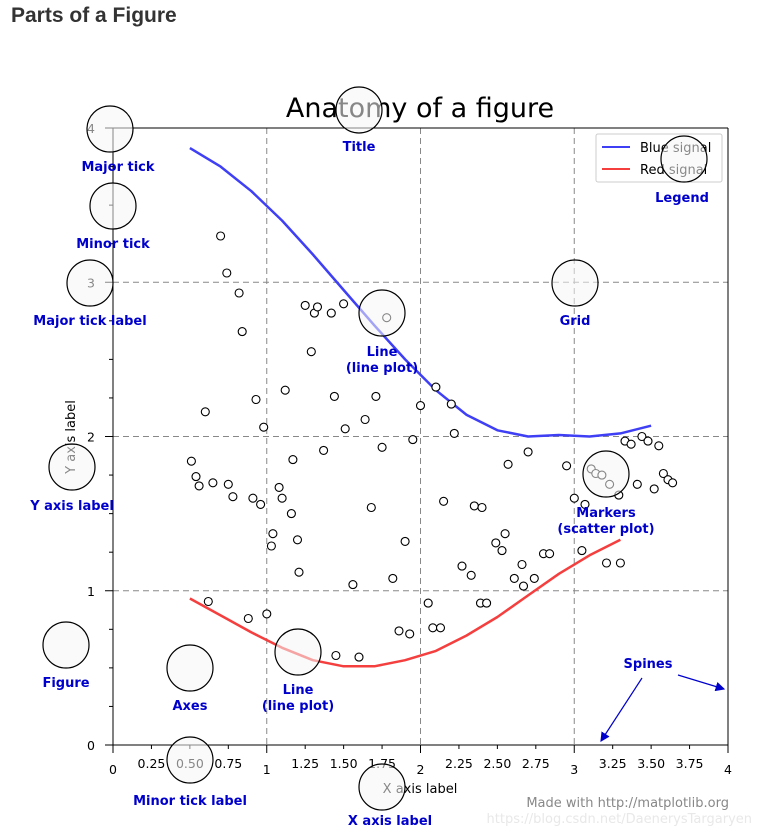 The height and width of the screenshot is (836, 760). What do you see at coordinates (684, 159) in the screenshot?
I see `annotation-marker-legend` at bounding box center [684, 159].